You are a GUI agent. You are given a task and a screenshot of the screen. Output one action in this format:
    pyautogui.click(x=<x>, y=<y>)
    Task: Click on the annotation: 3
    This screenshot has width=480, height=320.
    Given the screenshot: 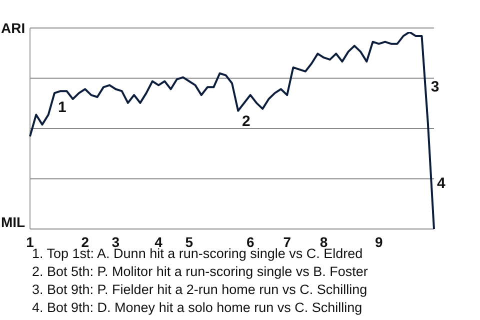 What is the action you would take?
    pyautogui.click(x=435, y=87)
    